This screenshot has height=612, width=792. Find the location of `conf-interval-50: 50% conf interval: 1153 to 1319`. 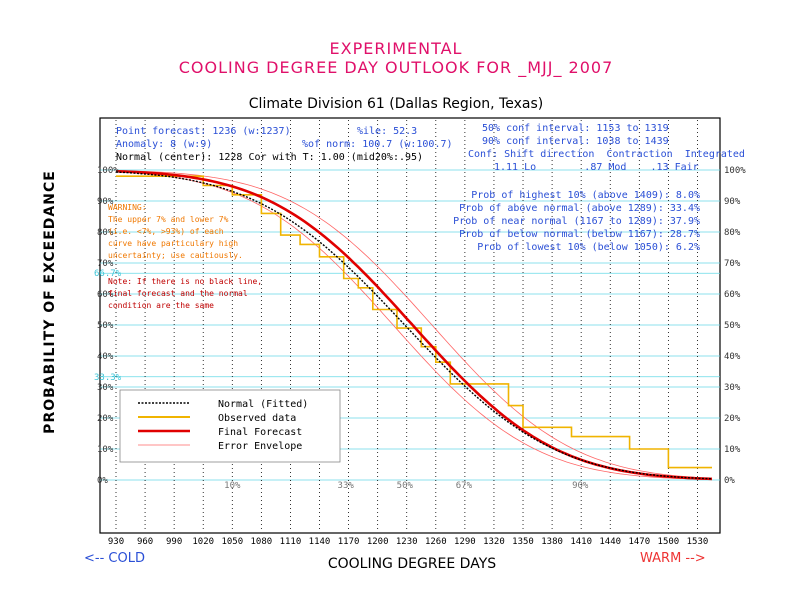

conf-interval-50: 50% conf interval: 1153 to 1319 is located at coordinates (575, 128).